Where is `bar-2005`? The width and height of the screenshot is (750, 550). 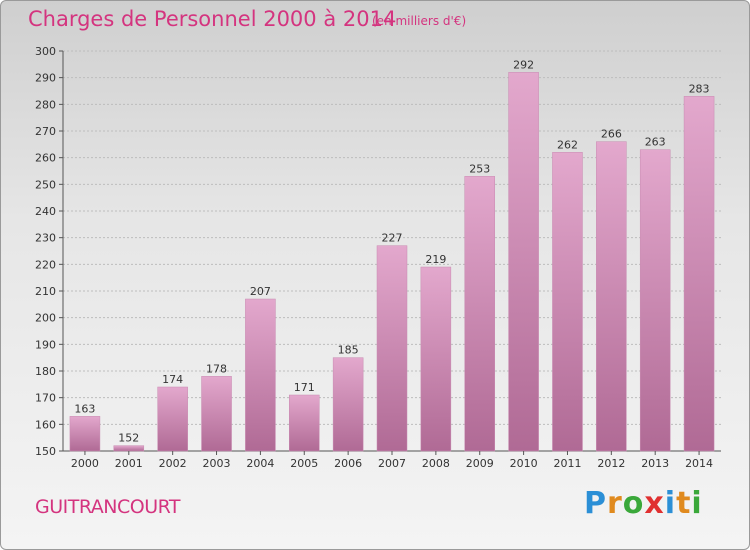
bar-2005 is located at coordinates (304, 423).